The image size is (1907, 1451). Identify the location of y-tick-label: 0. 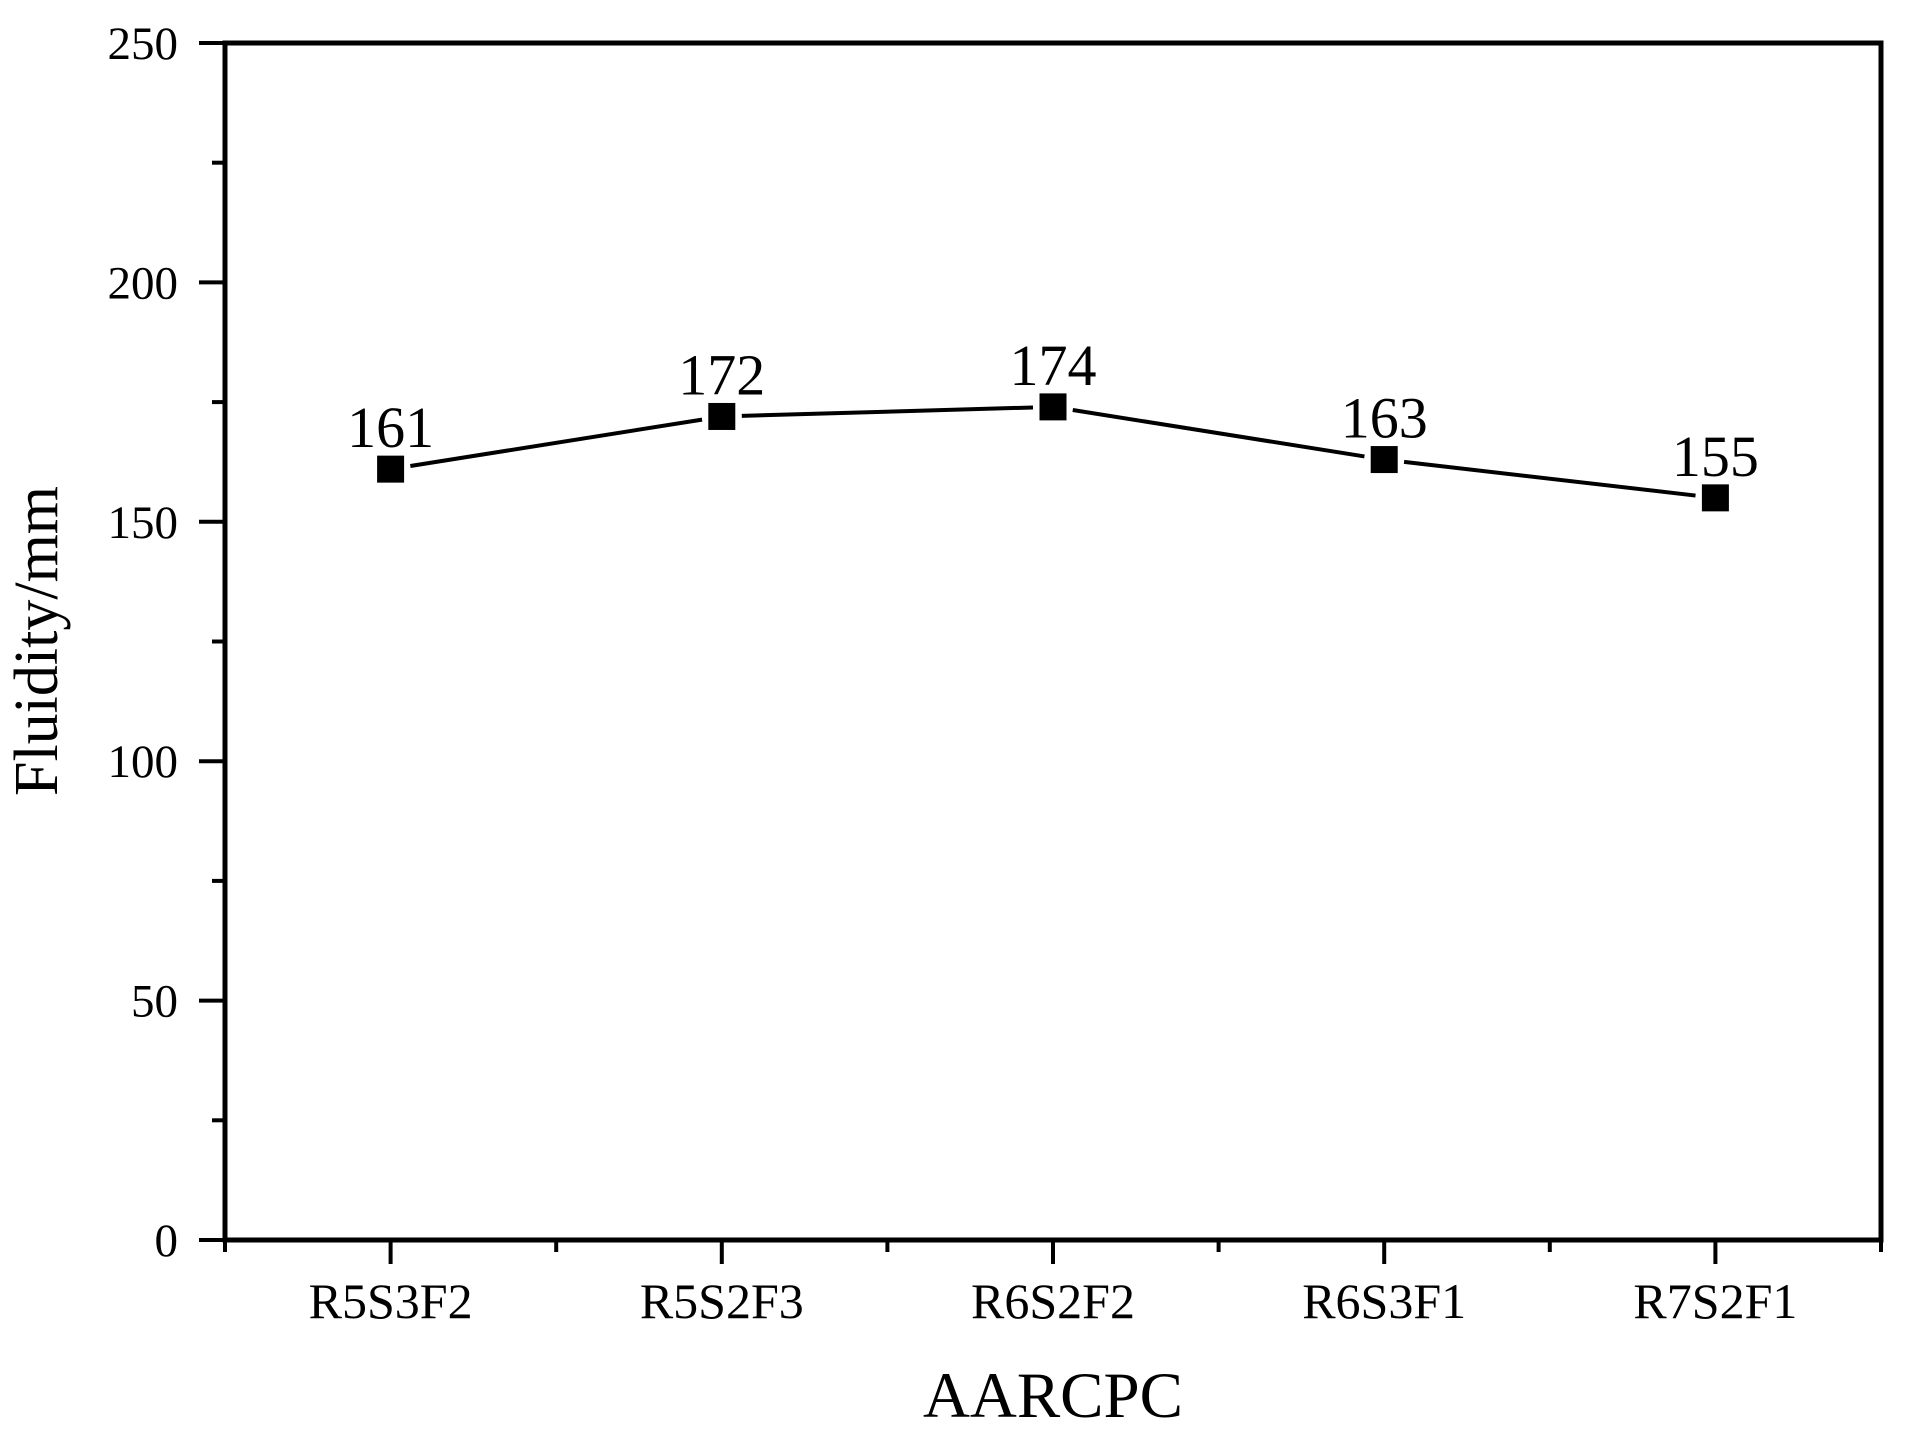
(167, 1241).